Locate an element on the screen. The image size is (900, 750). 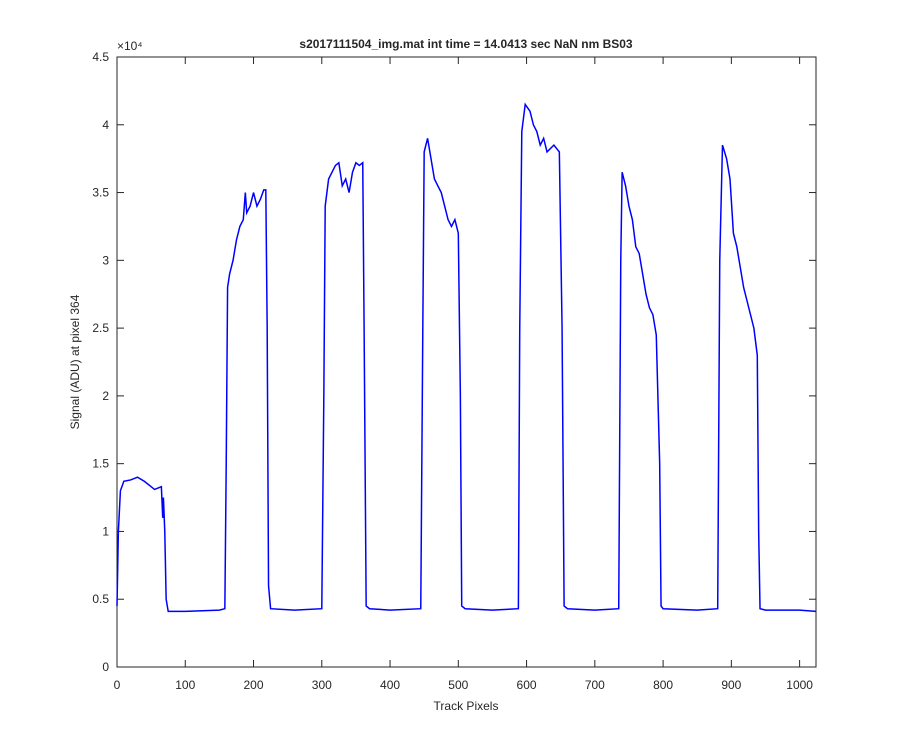
y-tick-label: 4.5 is located at coordinates (100, 57).